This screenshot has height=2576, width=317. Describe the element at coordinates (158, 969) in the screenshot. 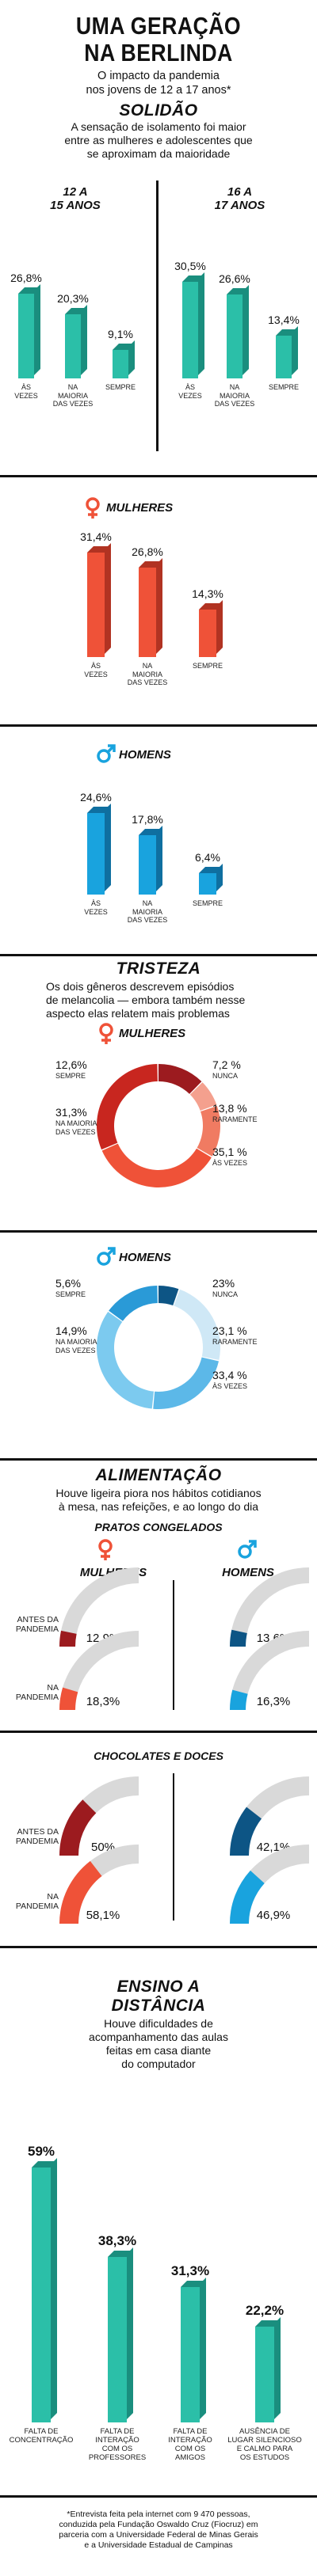

I see `tristeza-title: TRISTEZA` at that location.